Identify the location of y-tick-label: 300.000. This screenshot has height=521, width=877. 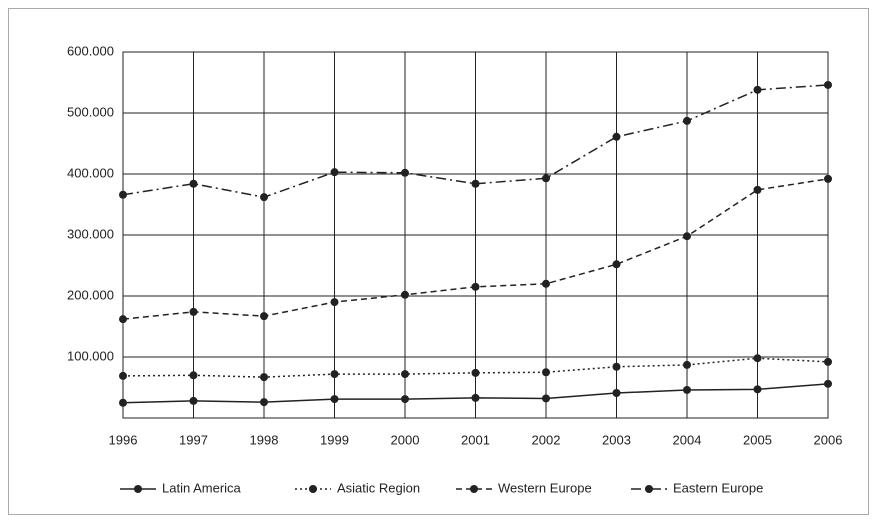
(90, 233).